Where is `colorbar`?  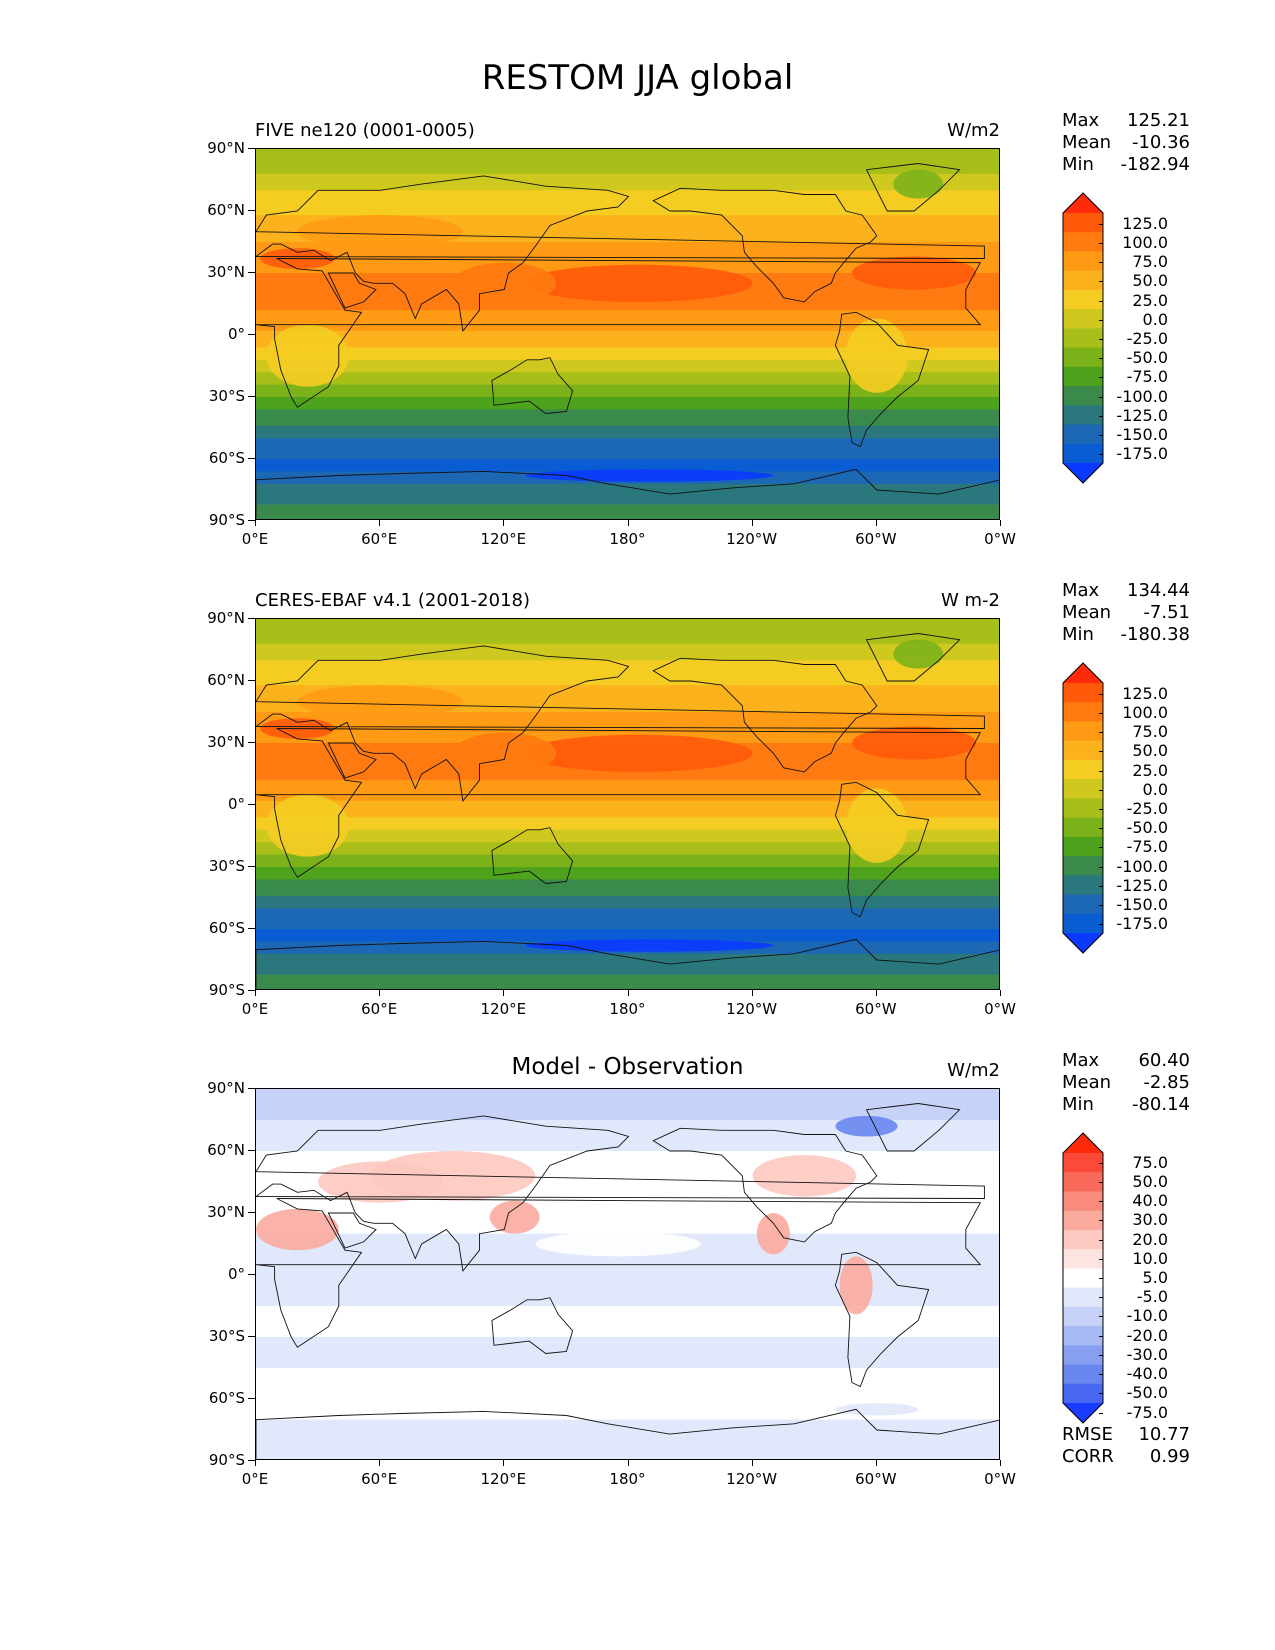 colorbar is located at coordinates (1083, 808).